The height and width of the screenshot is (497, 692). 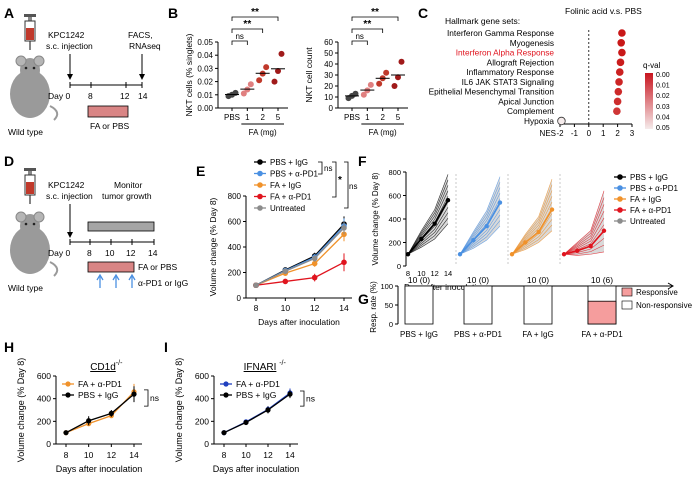 What do you see at coordinates (69, 196) in the screenshot?
I see `panel-d-injection: s.c. injection` at bounding box center [69, 196].